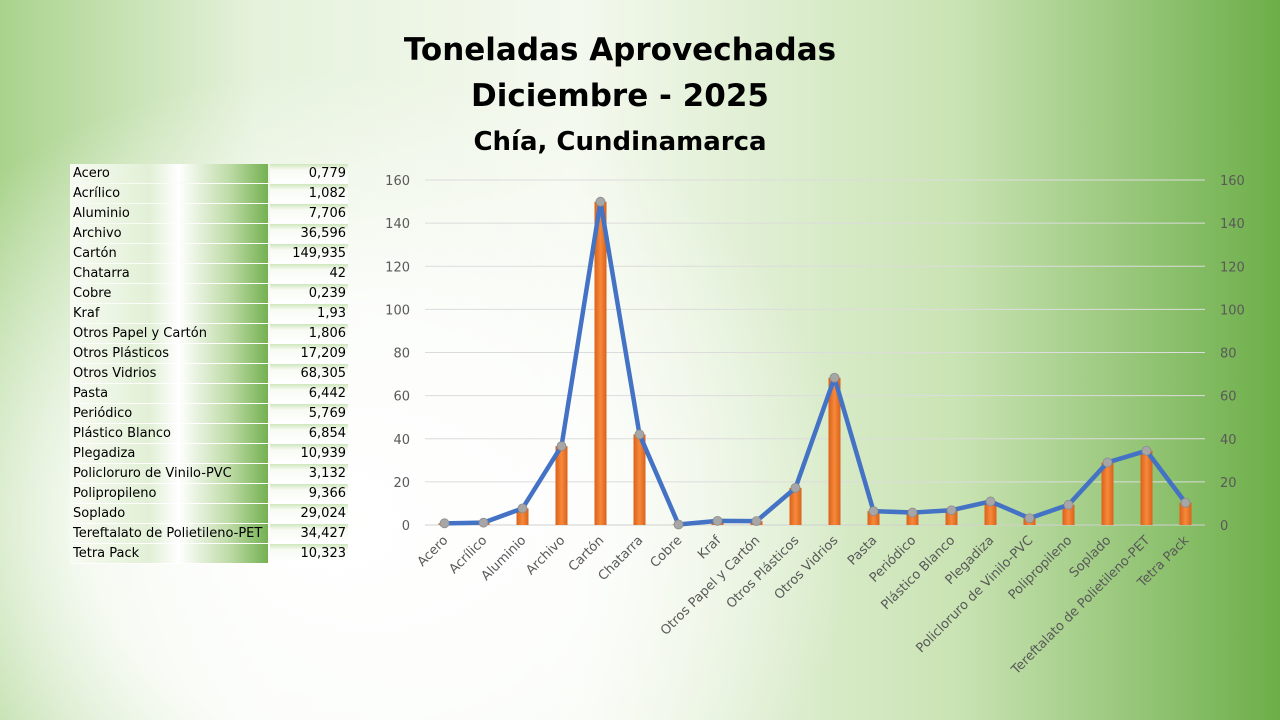 Image resolution: width=1280 pixels, height=720 pixels. I want to click on y-tick-label-left: 20, so click(401, 483).